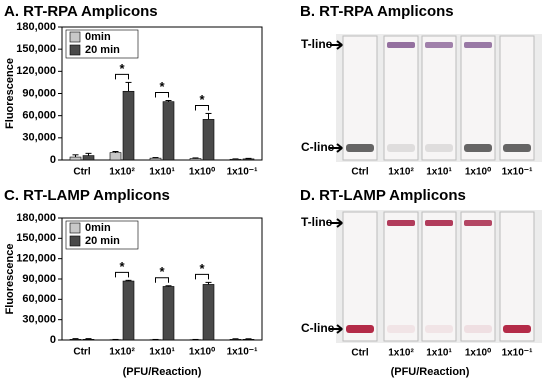 The width and height of the screenshot is (550, 385). Describe the element at coordinates (439, 353) in the screenshot. I see `lane-label: 1x10¹` at that location.